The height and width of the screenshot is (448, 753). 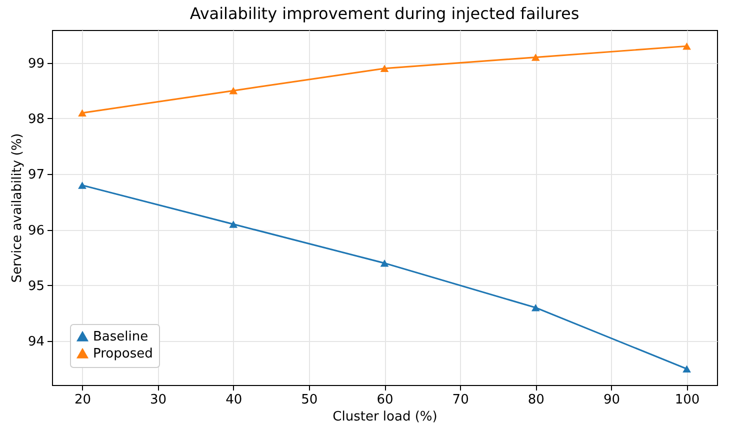 I want to click on x-tick-label: 70, so click(x=460, y=400).